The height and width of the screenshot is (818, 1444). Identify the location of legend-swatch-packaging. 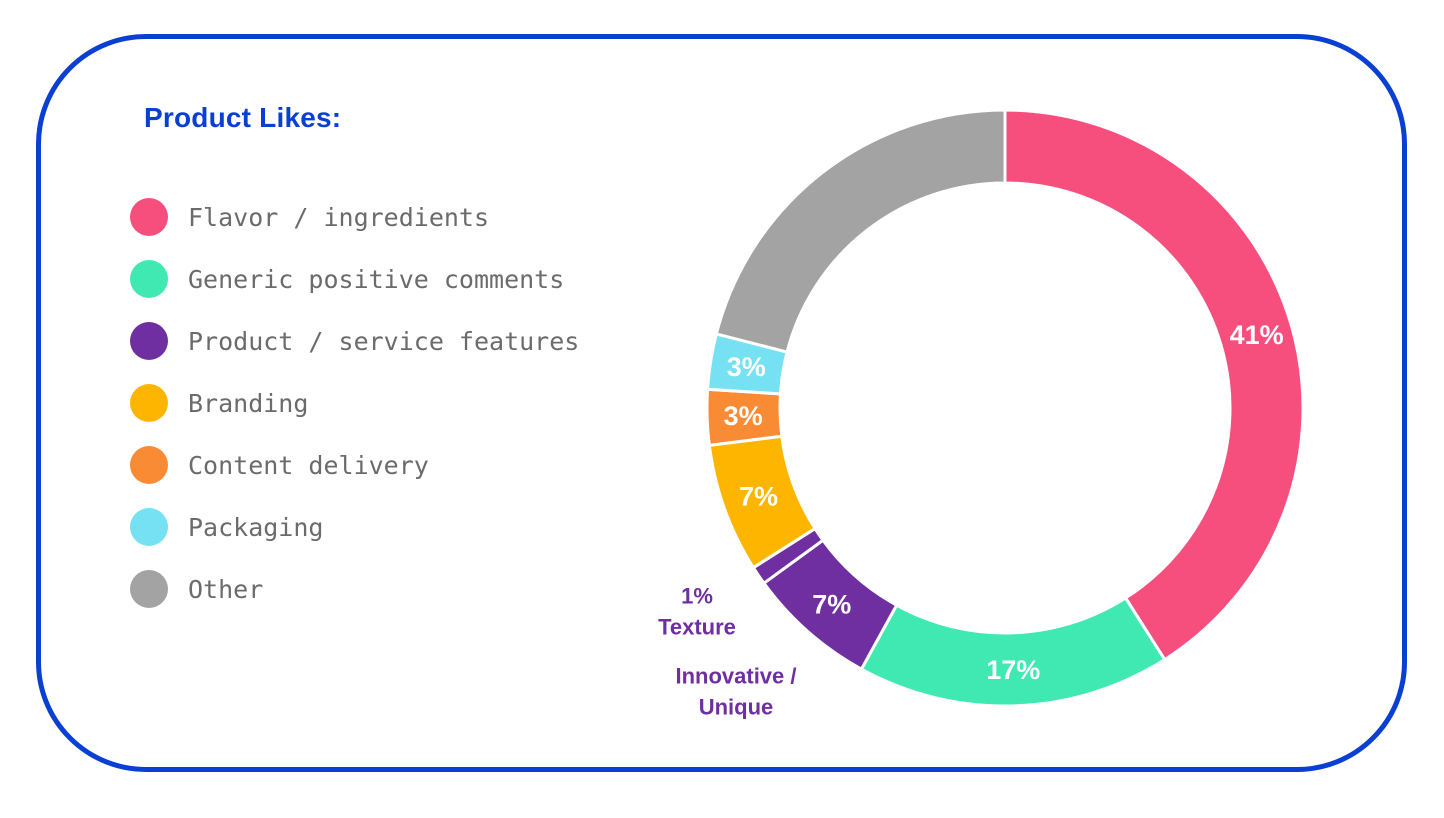
(149, 527).